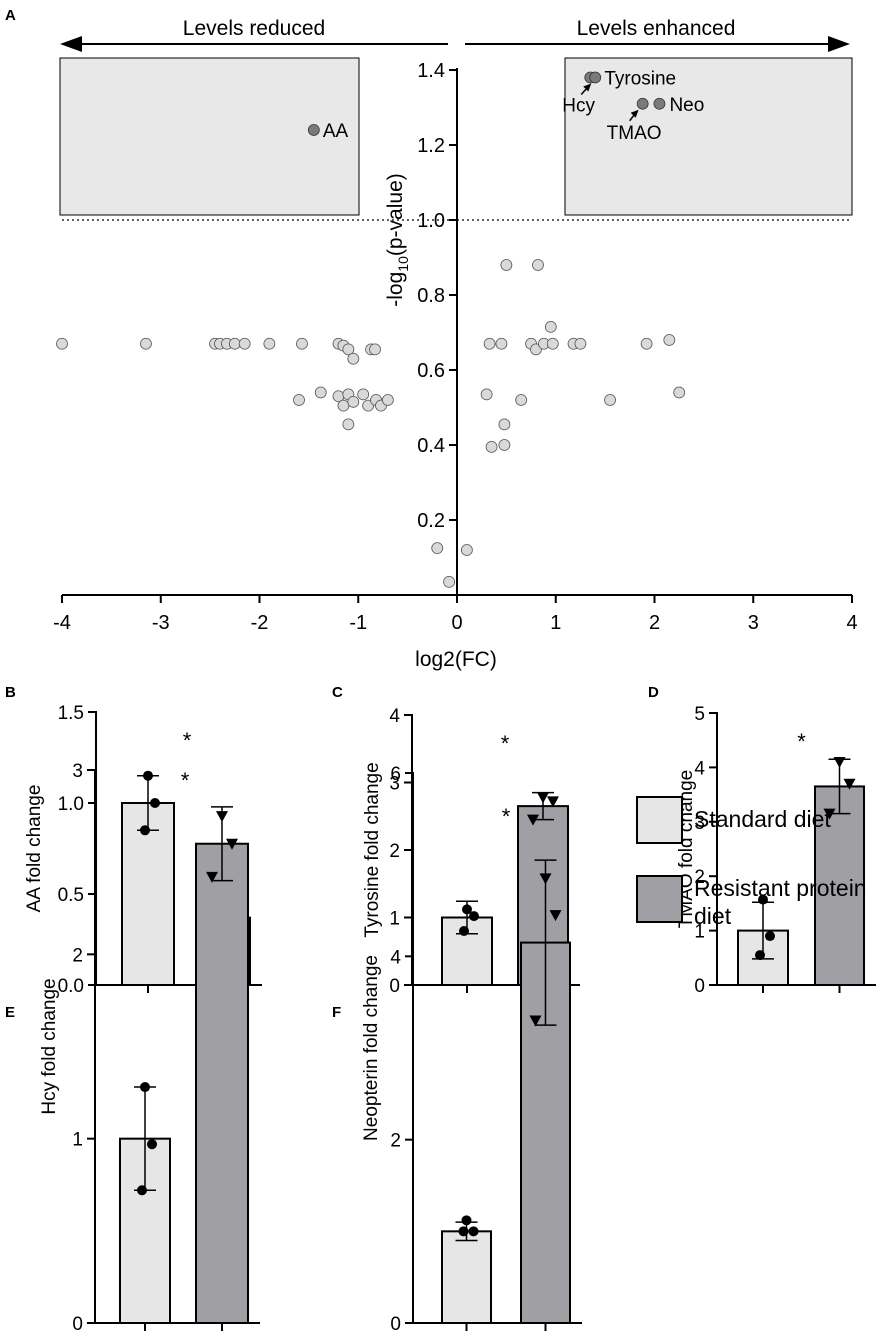 Image resolution: width=896 pixels, height=1339 pixels. I want to click on bar-panel-e: 0 1 2 3 Hcy fold change *, so click(149, 1048).